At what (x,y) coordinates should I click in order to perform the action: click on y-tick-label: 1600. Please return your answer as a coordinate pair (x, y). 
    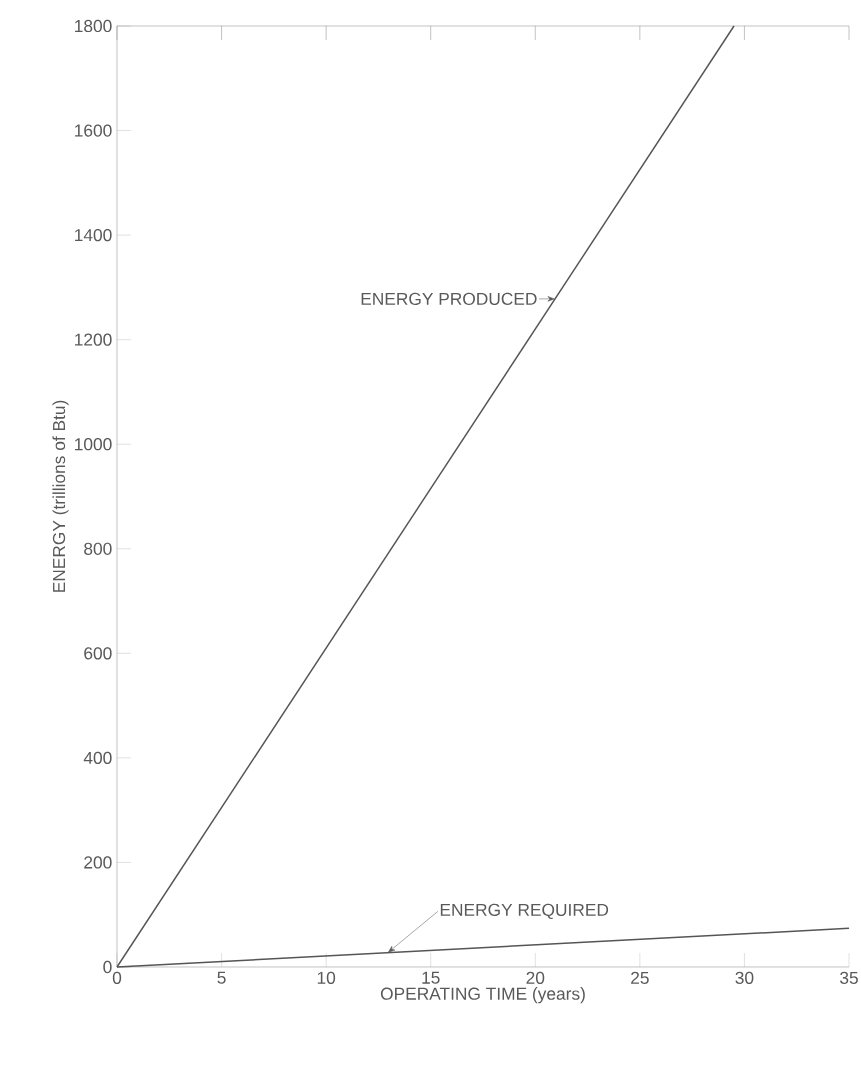
    Looking at the image, I should click on (93, 130).